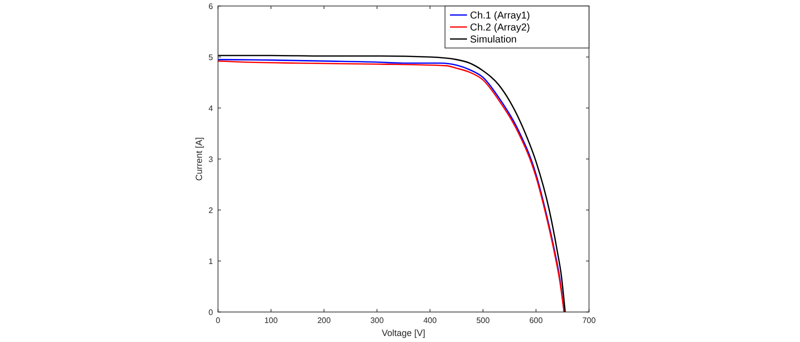 This screenshot has height=342, width=800. Describe the element at coordinates (211, 210) in the screenshot. I see `y-tick-label: 2` at that location.